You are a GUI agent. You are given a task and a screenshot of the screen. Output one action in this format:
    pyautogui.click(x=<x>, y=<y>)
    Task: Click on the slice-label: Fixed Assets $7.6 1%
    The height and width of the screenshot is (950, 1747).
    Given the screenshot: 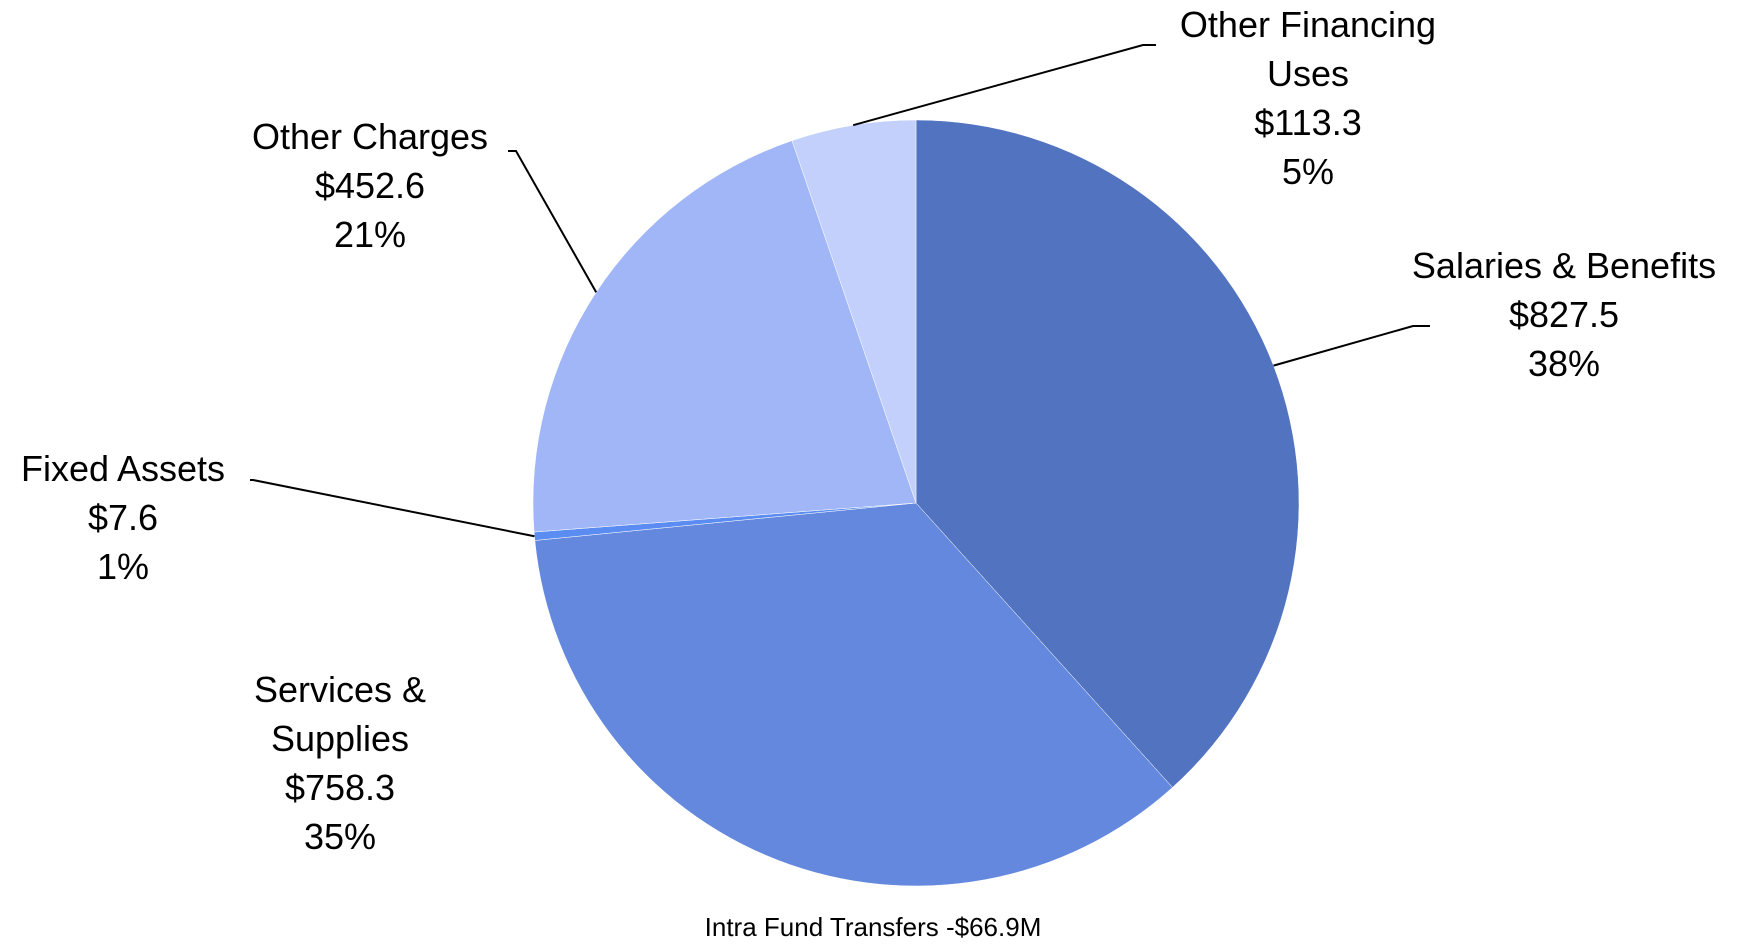 What is the action you would take?
    pyautogui.click(x=136, y=517)
    